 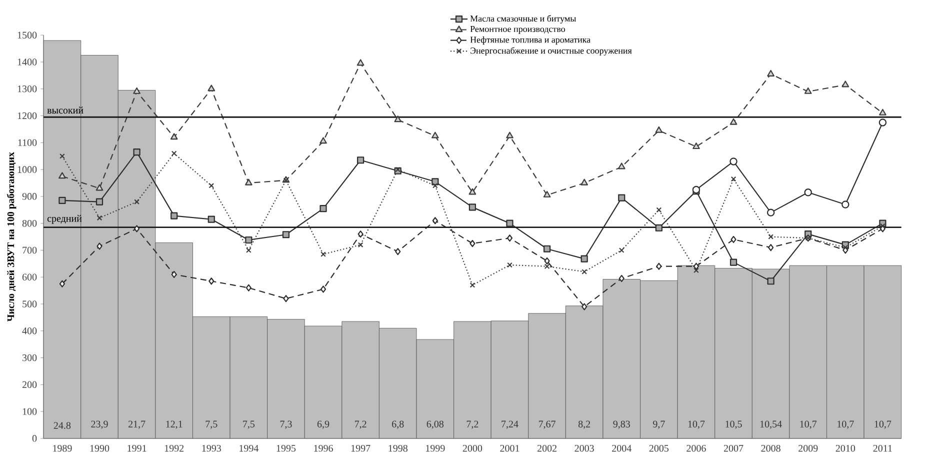 What do you see at coordinates (286, 448) in the screenshot?
I see `x-tick-label: 1995` at bounding box center [286, 448].